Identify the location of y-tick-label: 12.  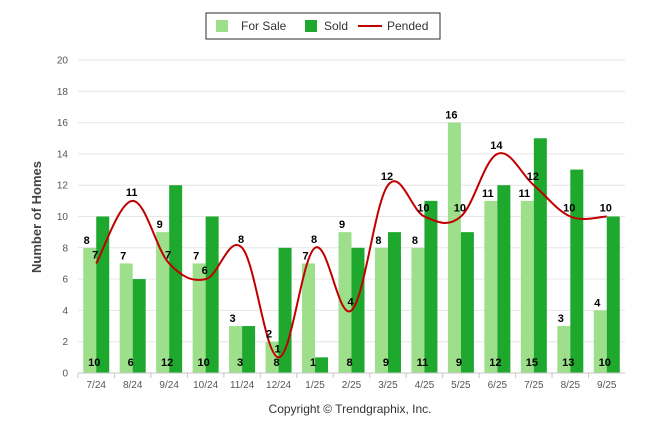
(63, 186).